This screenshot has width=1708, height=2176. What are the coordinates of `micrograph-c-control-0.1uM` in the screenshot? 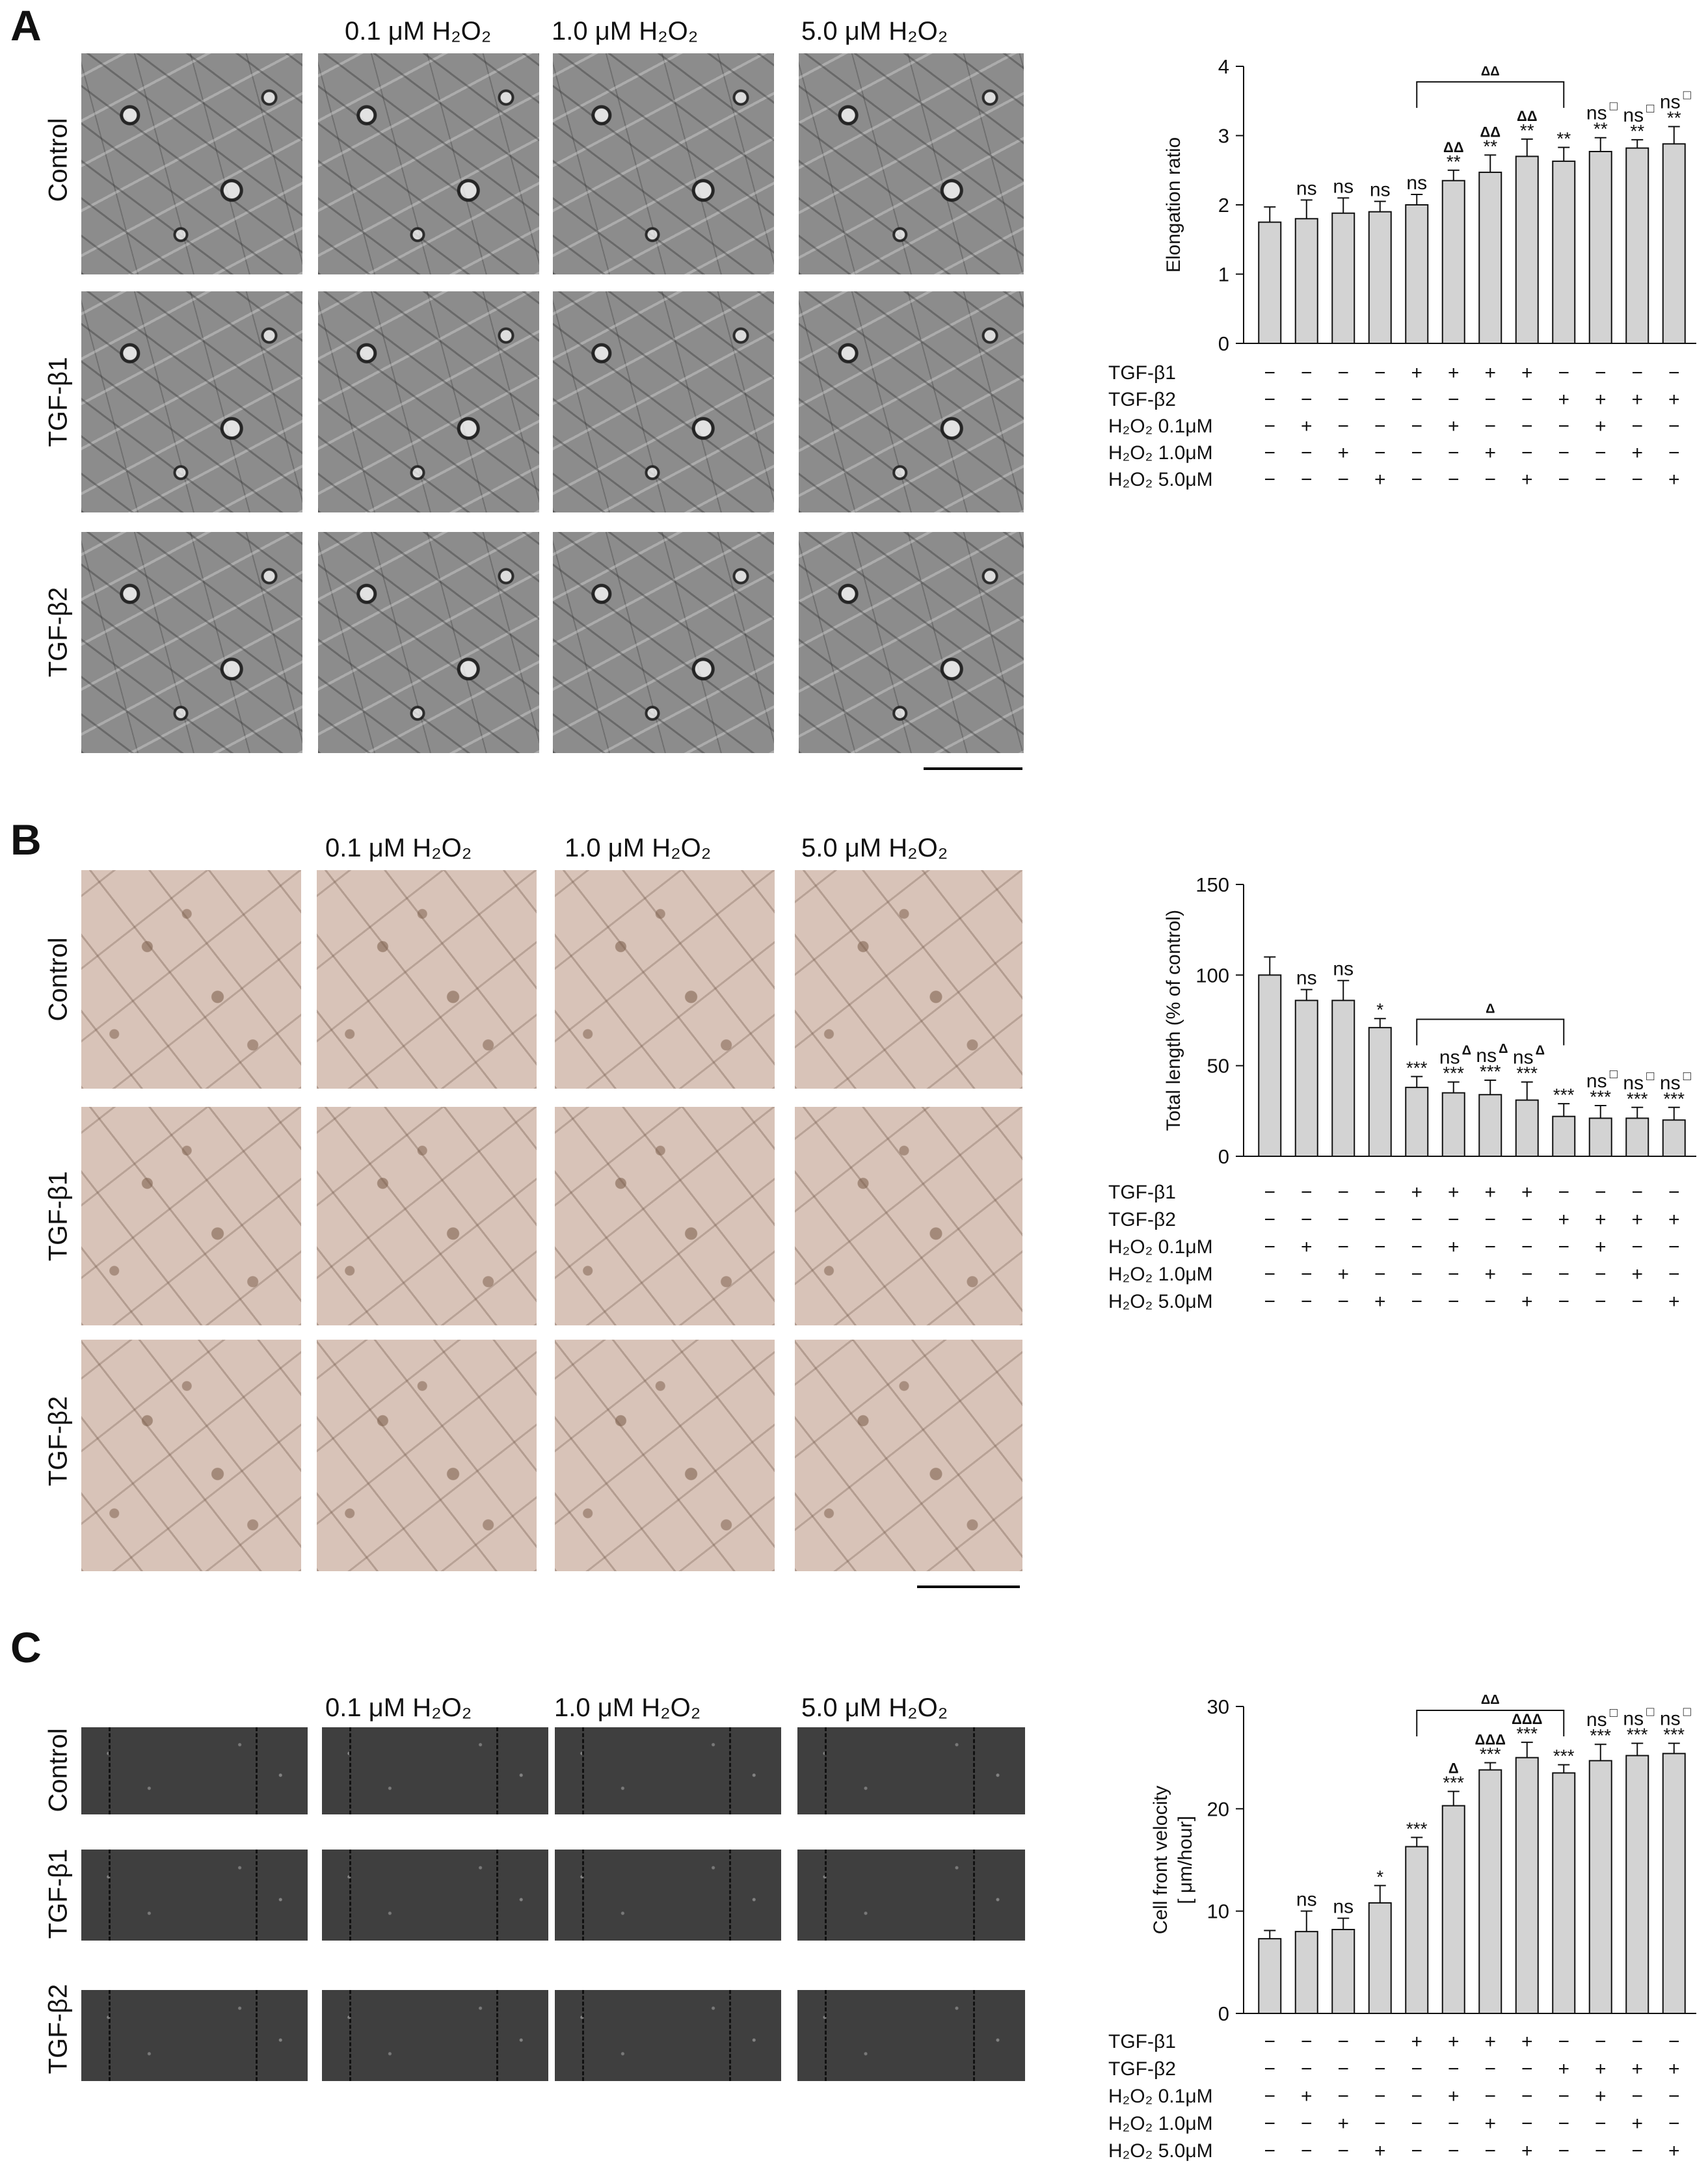 It's located at (435, 1770).